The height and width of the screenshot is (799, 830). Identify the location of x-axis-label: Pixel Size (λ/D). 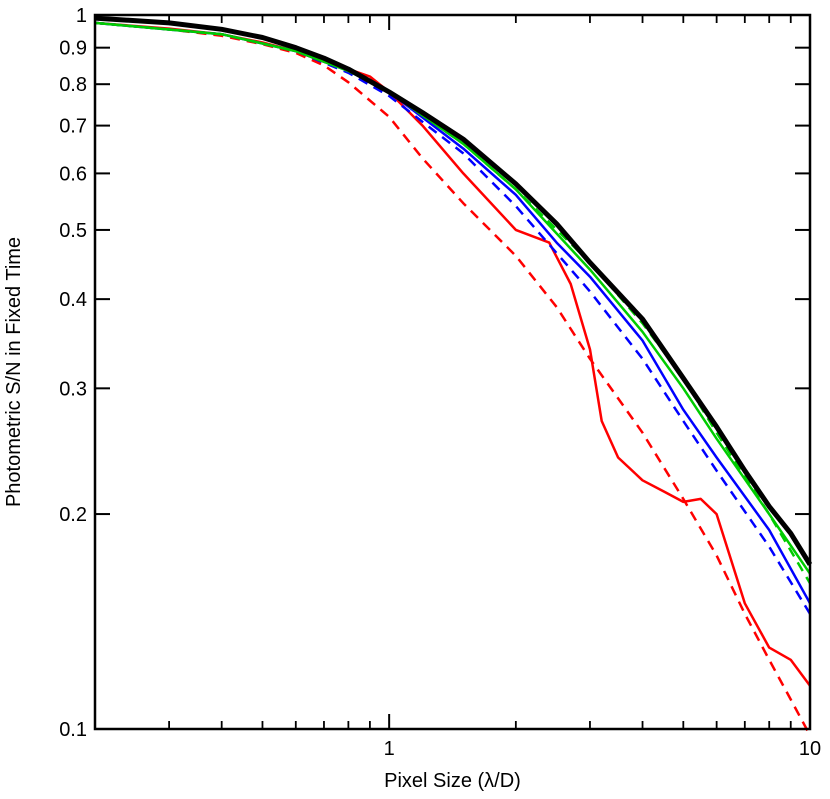
(452, 781).